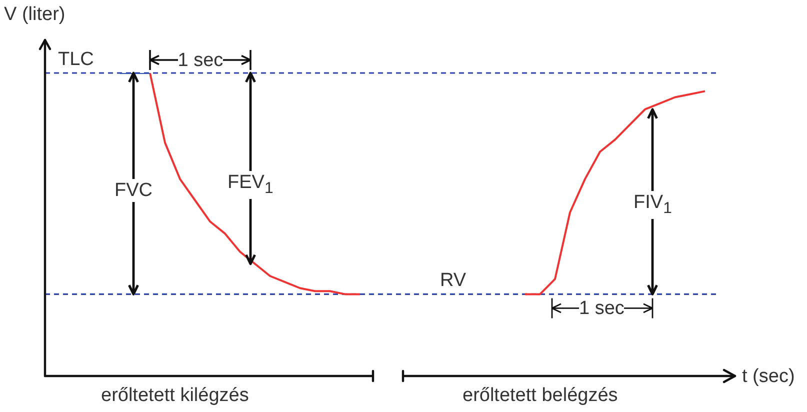 The height and width of the screenshot is (412, 807). I want to click on annotation: FEV$_{1}$, so click(251, 185).